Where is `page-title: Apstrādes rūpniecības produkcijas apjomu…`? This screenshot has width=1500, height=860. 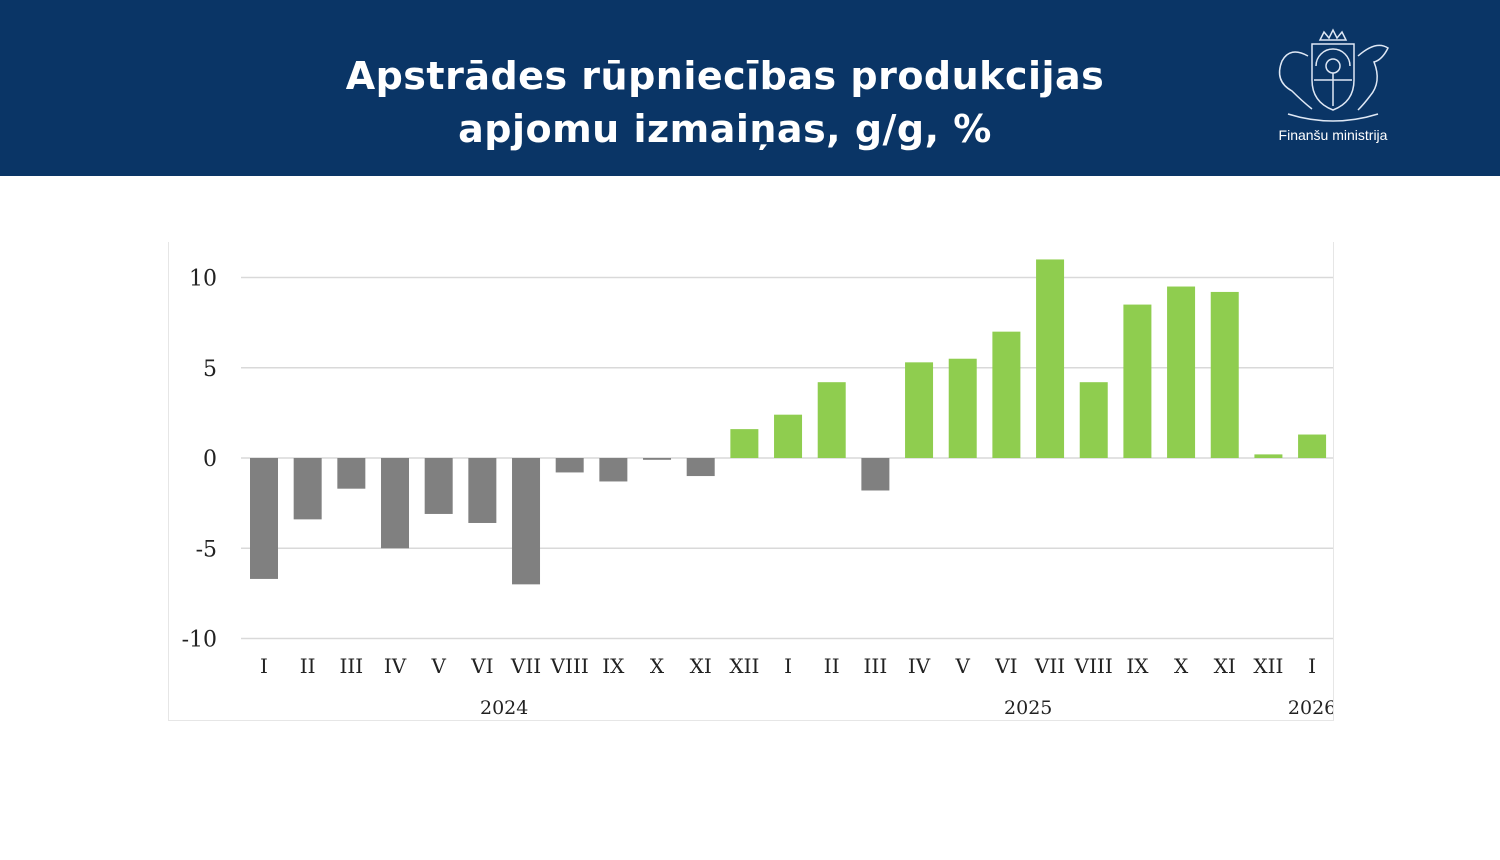 page-title: Apstrādes rūpniecības produkcijas apjomu… is located at coordinates (725, 103).